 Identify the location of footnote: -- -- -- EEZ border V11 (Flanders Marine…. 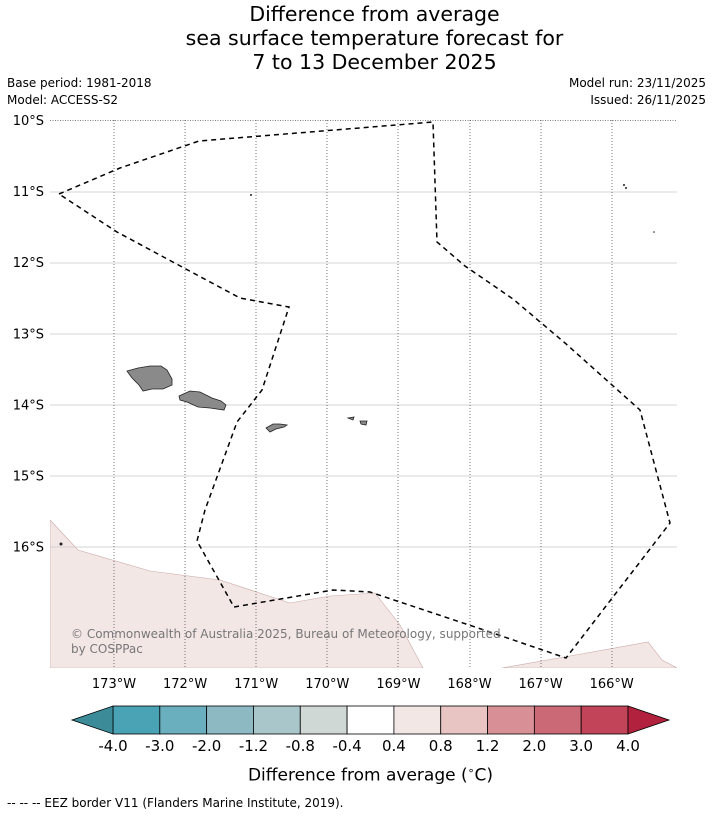
(175, 803).